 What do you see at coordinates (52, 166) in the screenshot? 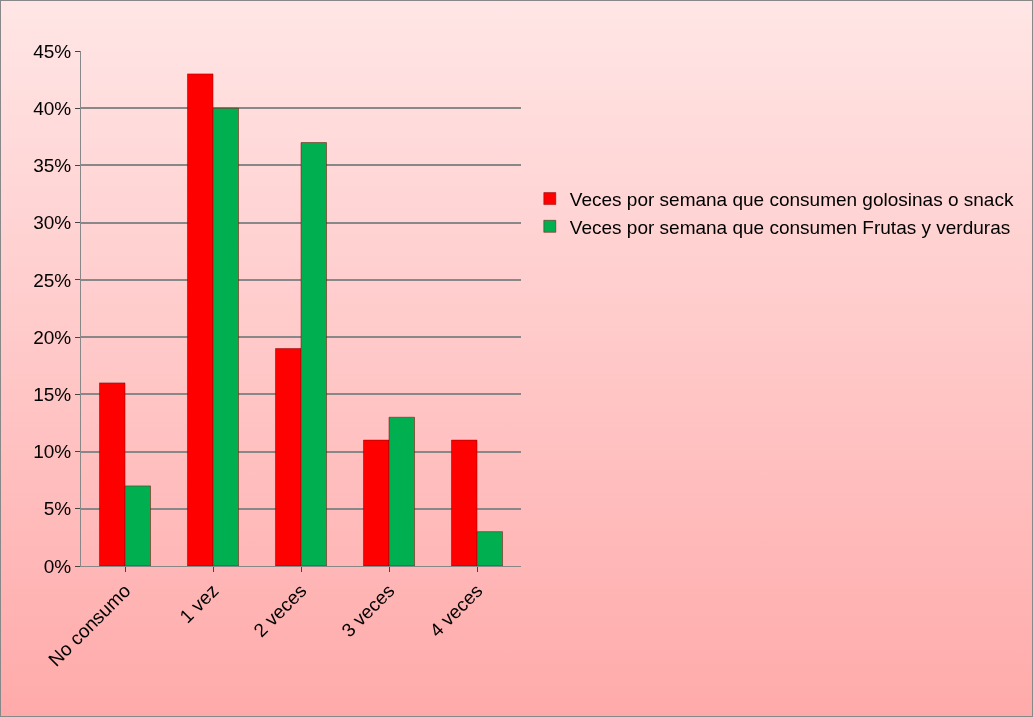
I see `y-tick-label: 35%` at bounding box center [52, 166].